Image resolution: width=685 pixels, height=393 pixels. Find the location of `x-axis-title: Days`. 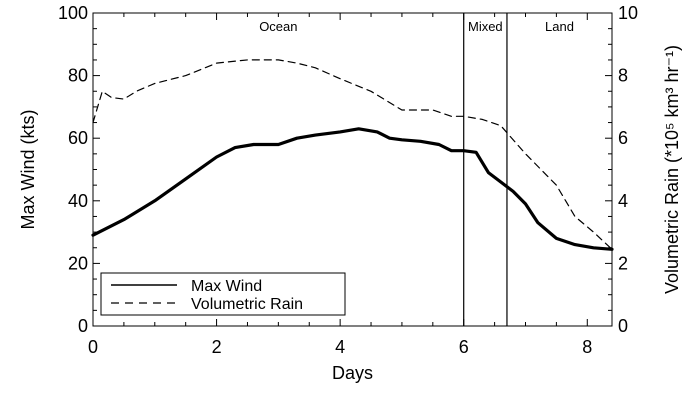

x-axis-title: Days is located at coordinates (352, 373).